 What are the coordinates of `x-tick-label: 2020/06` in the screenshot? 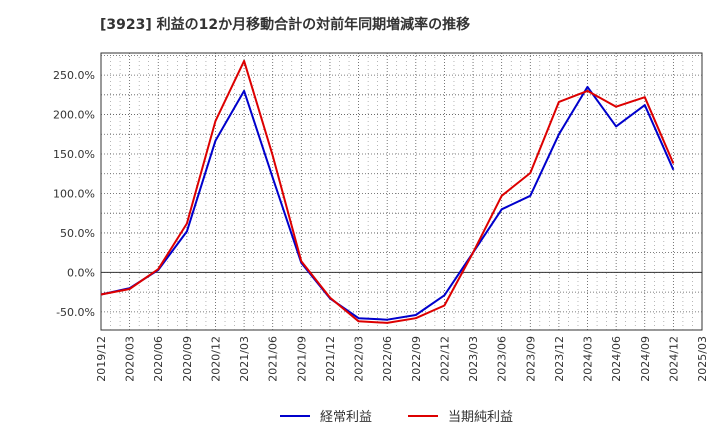 It's located at (158, 359).